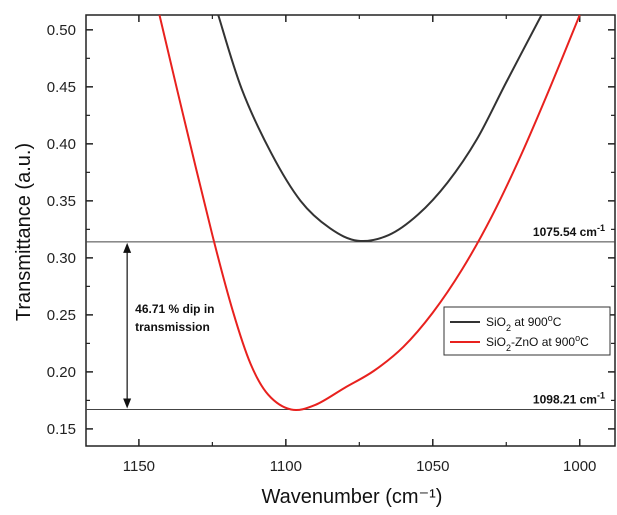 This screenshot has width=617, height=515. I want to click on x-tick-label: 1100, so click(286, 466).